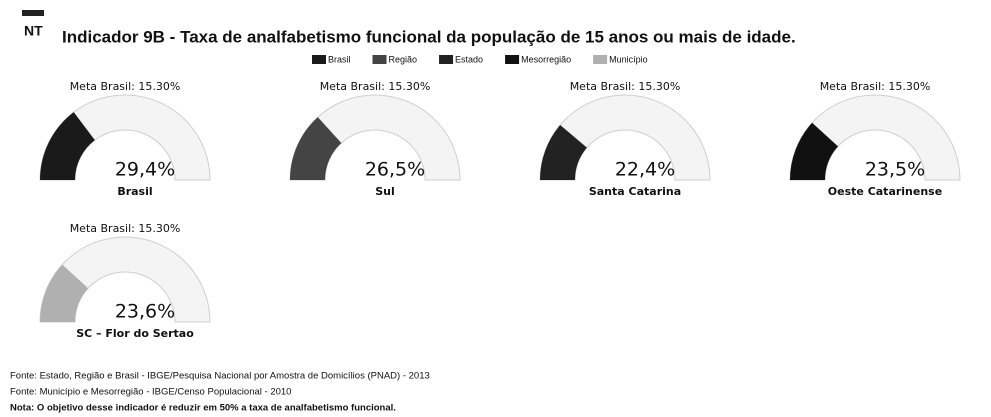 This screenshot has width=991, height=417. Describe the element at coordinates (339, 59) in the screenshot. I see `legend-label: Brasil` at that location.